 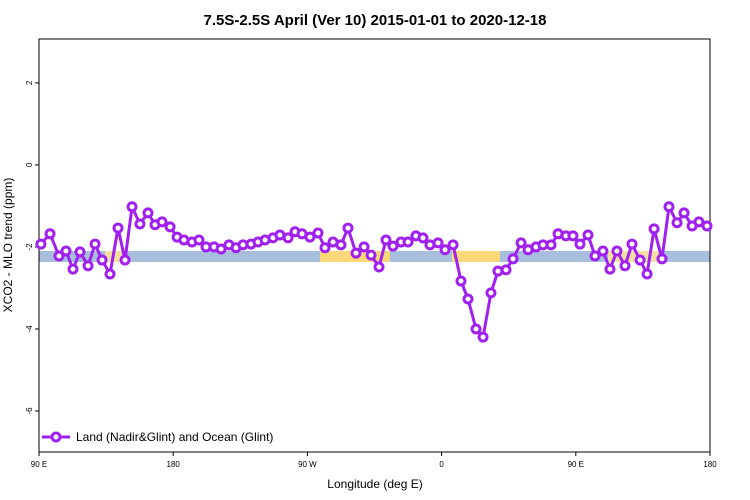 I want to click on y-tick-label: -4, so click(x=29, y=329).